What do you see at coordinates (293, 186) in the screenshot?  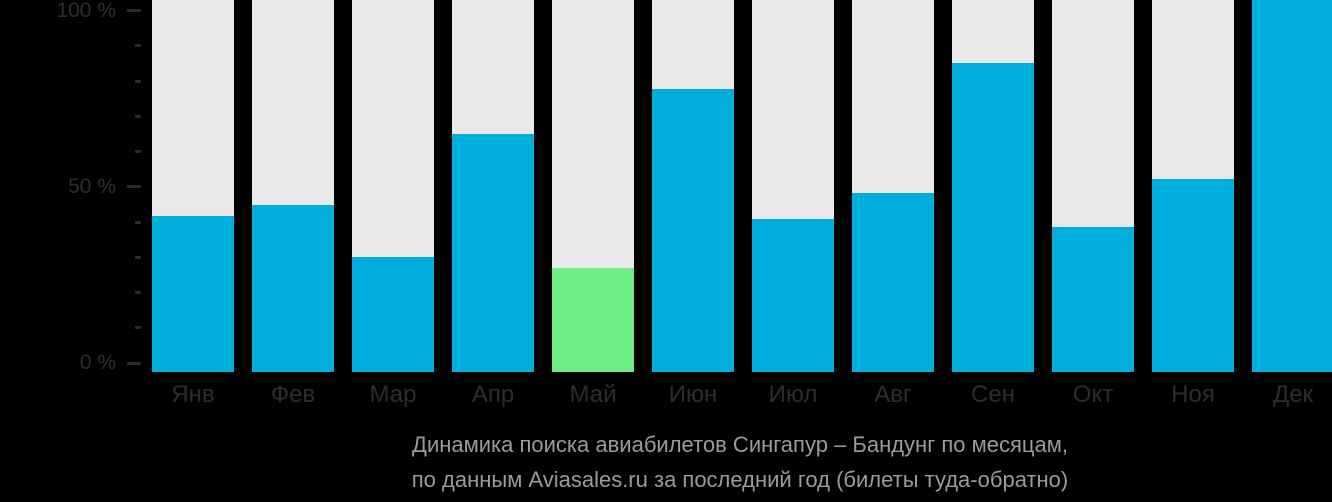 I see `bar-track-Фев` at bounding box center [293, 186].